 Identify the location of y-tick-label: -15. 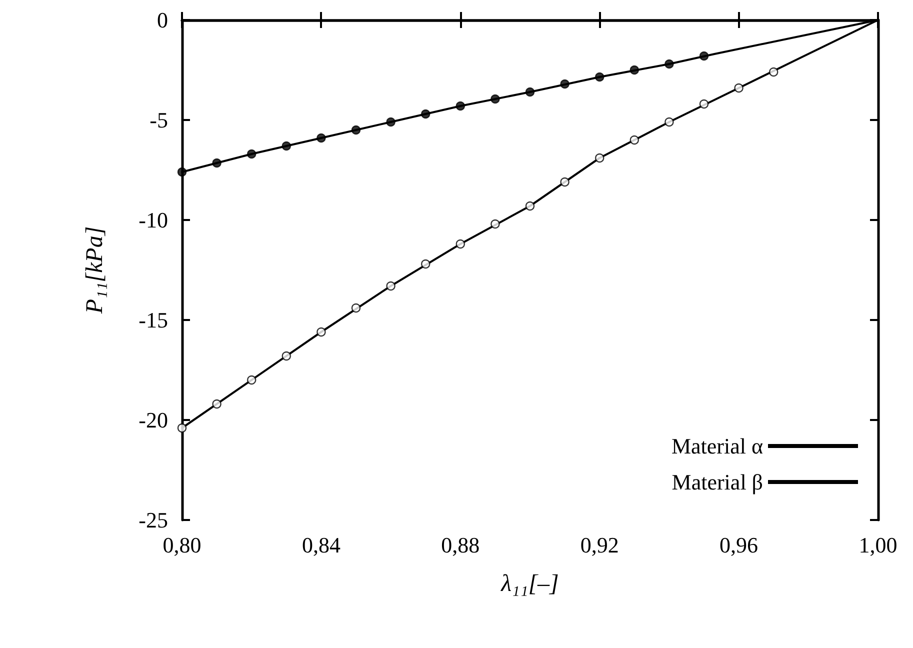
(153, 320).